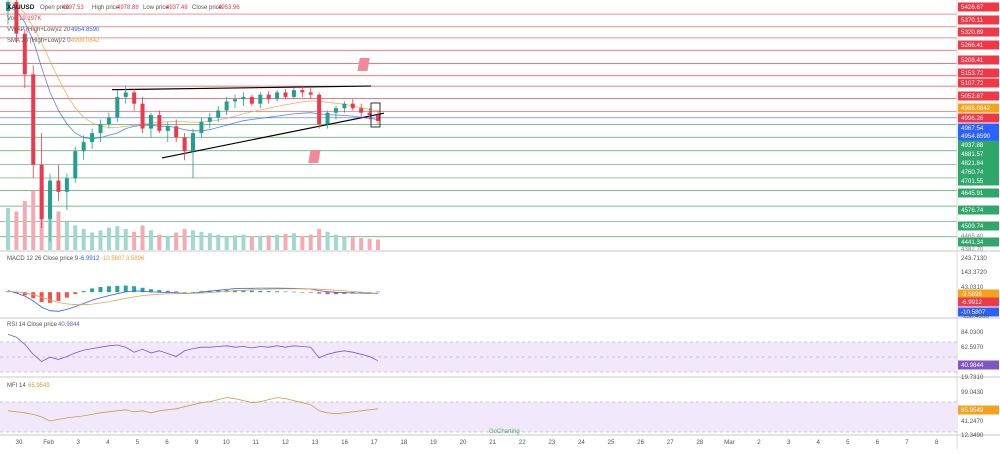  I want to click on highlight-box, so click(375, 115).